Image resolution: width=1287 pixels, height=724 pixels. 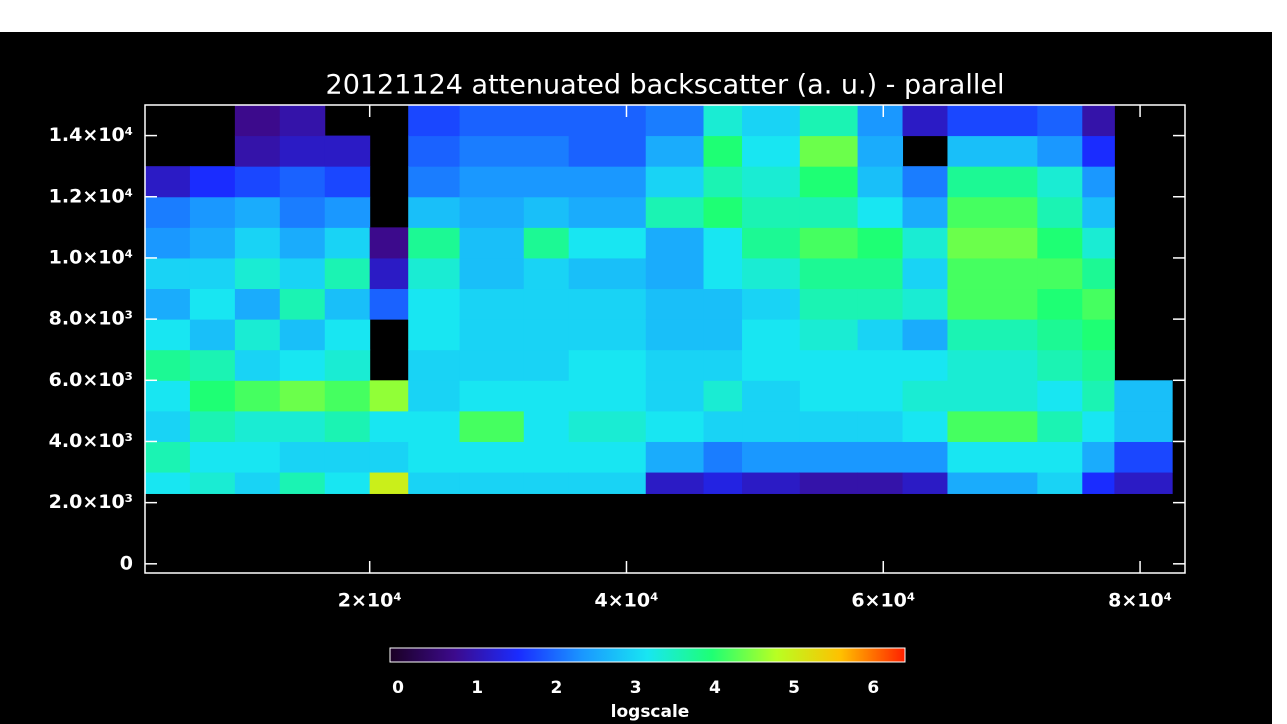 What do you see at coordinates (650, 712) in the screenshot?
I see `colorbar-label: logscale` at bounding box center [650, 712].